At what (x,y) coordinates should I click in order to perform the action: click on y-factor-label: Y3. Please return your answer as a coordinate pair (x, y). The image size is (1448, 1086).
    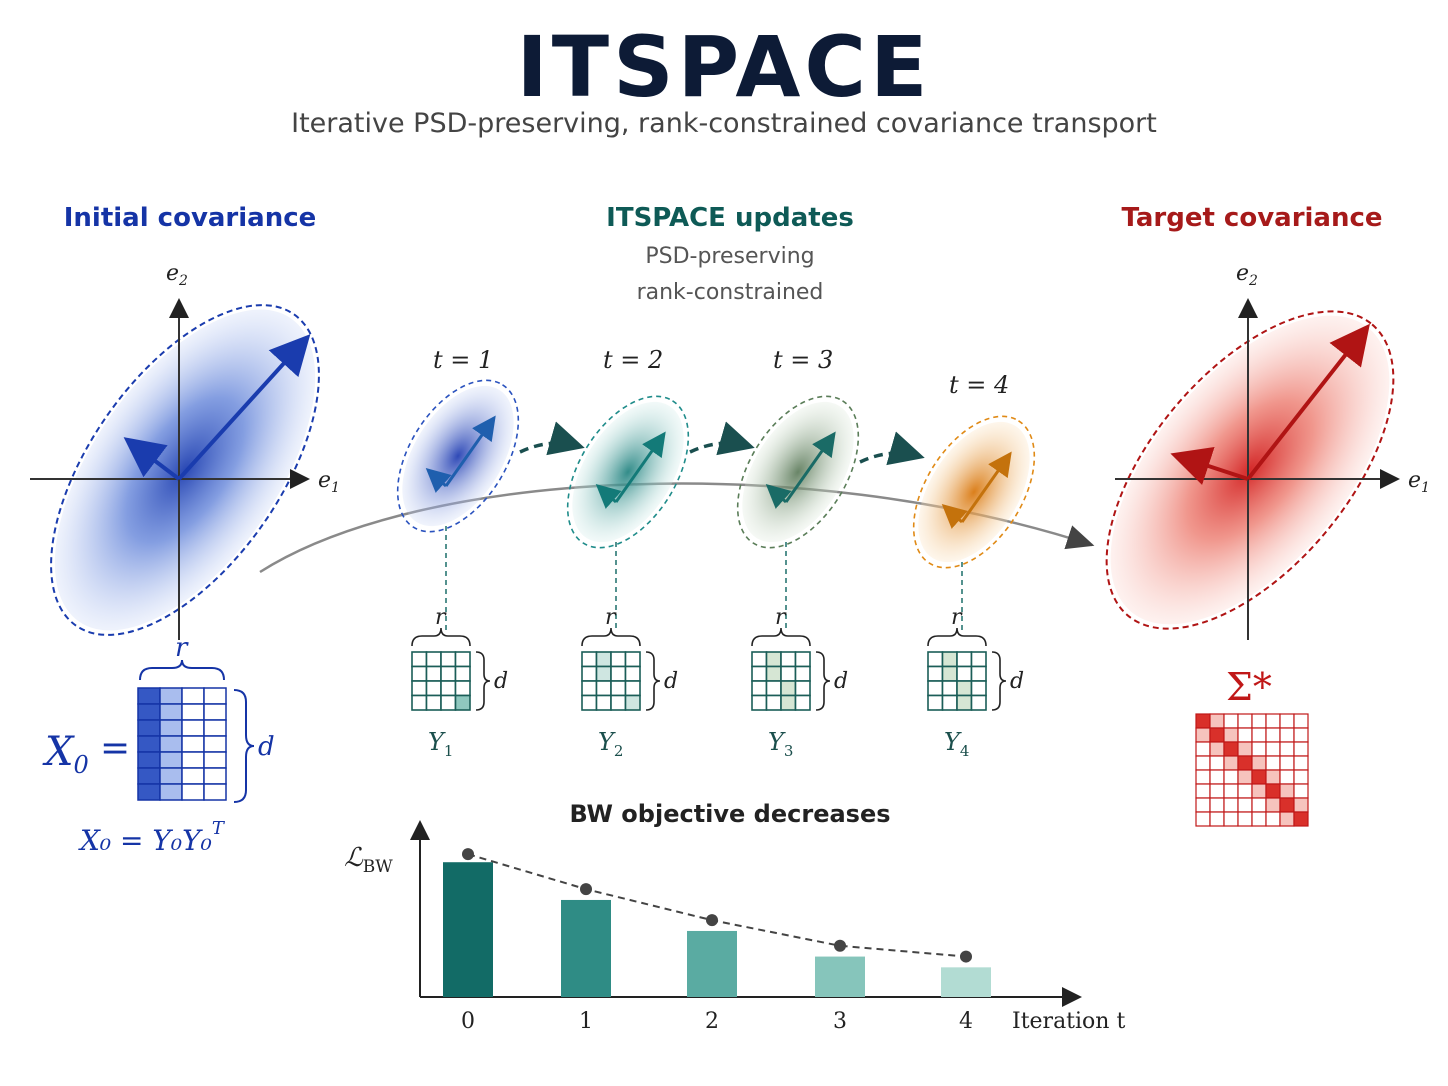
    Looking at the image, I should click on (780, 744).